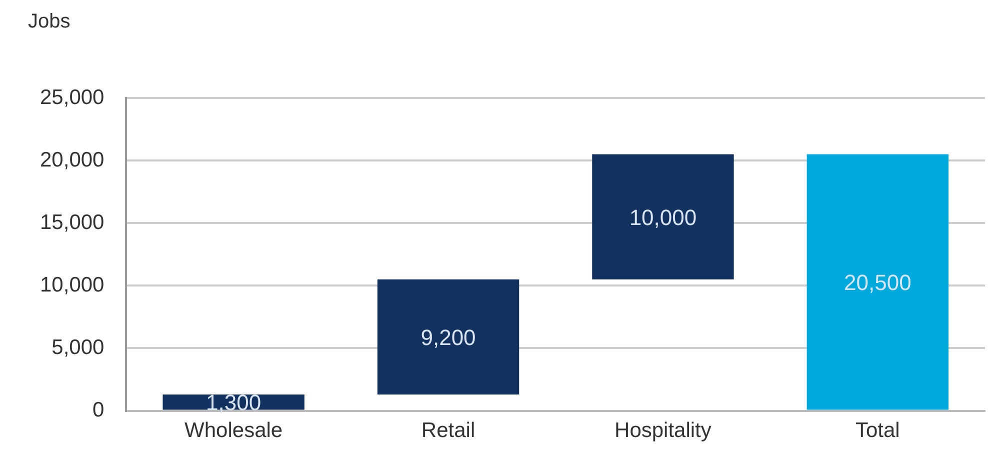 Image resolution: width=995 pixels, height=460 pixels. Describe the element at coordinates (234, 403) in the screenshot. I see `data-label: 1,300` at that location.